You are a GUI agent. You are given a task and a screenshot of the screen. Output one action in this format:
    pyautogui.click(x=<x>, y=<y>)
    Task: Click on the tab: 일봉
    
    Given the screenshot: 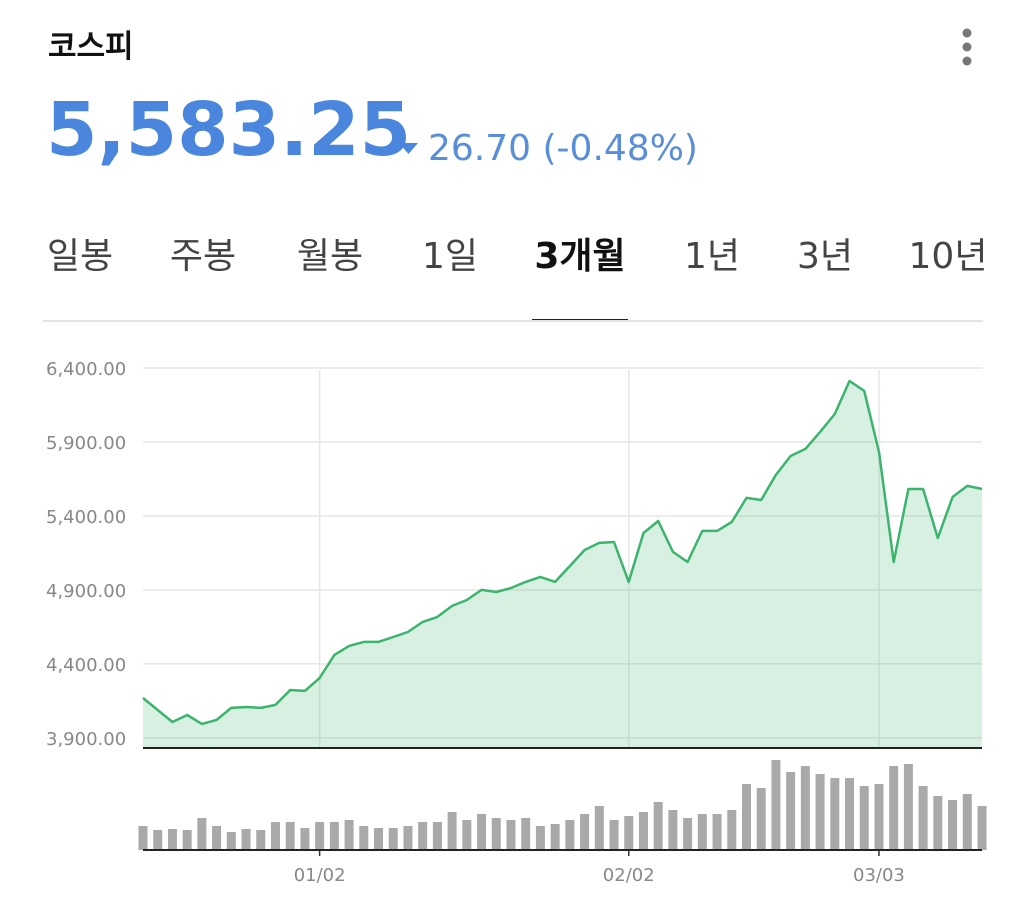 What is the action you would take?
    pyautogui.click(x=80, y=256)
    